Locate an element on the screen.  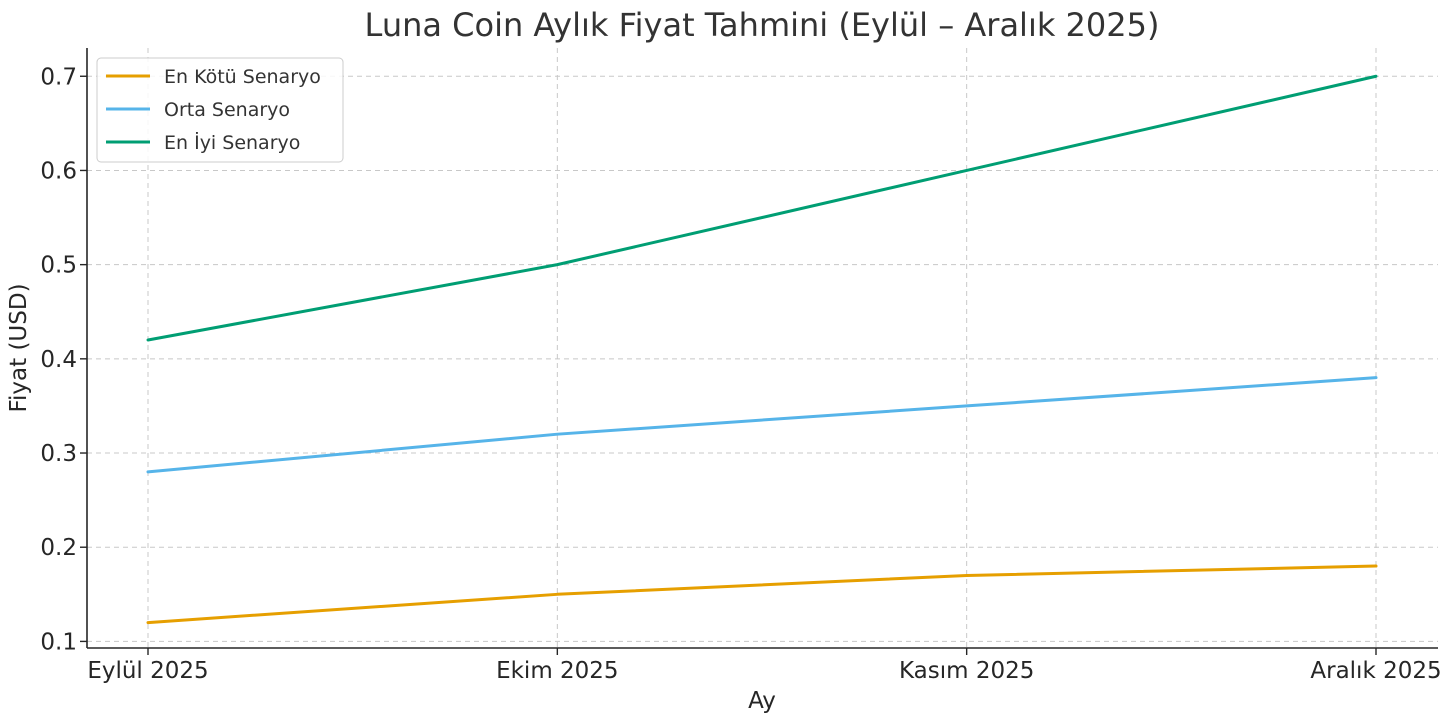
y-tick-label: 0.5 is located at coordinates (58, 266).